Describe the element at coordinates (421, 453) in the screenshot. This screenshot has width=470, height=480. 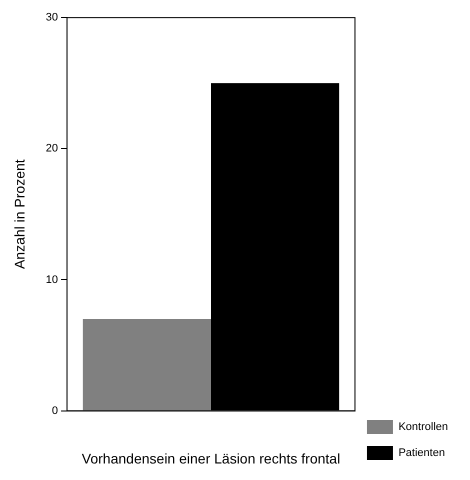
I see `legend-label: Patienten` at that location.